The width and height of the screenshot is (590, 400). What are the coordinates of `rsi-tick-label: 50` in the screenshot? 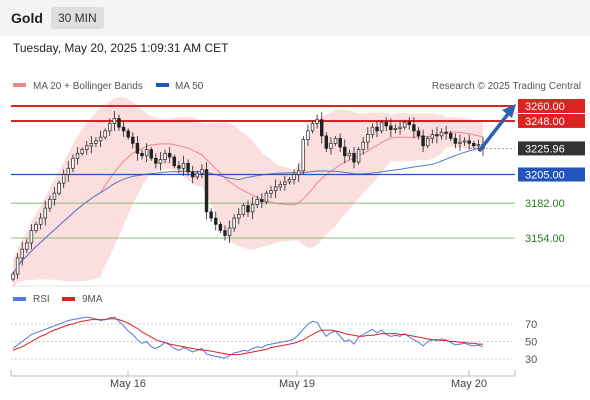 It's located at (531, 343).